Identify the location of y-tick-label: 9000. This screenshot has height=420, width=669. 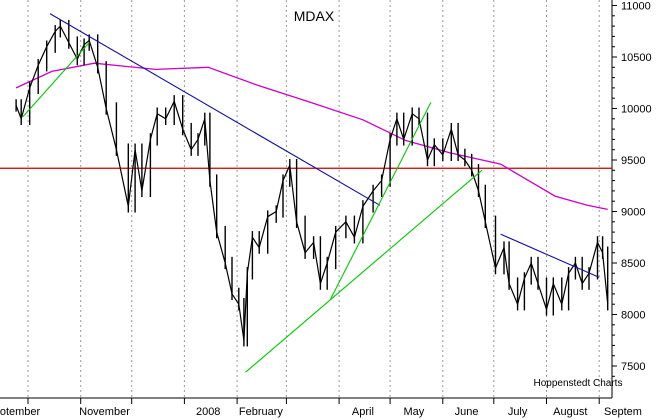
(633, 213).